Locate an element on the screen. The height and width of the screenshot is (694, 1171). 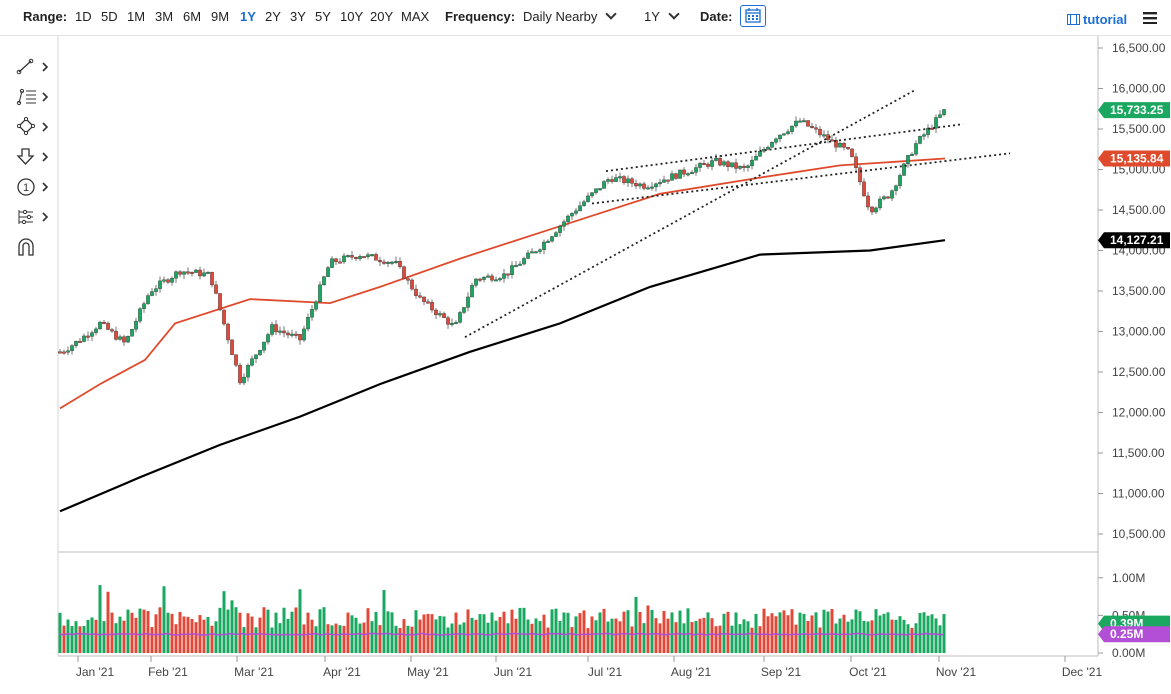
range-max-button: MAX is located at coordinates (415, 16).